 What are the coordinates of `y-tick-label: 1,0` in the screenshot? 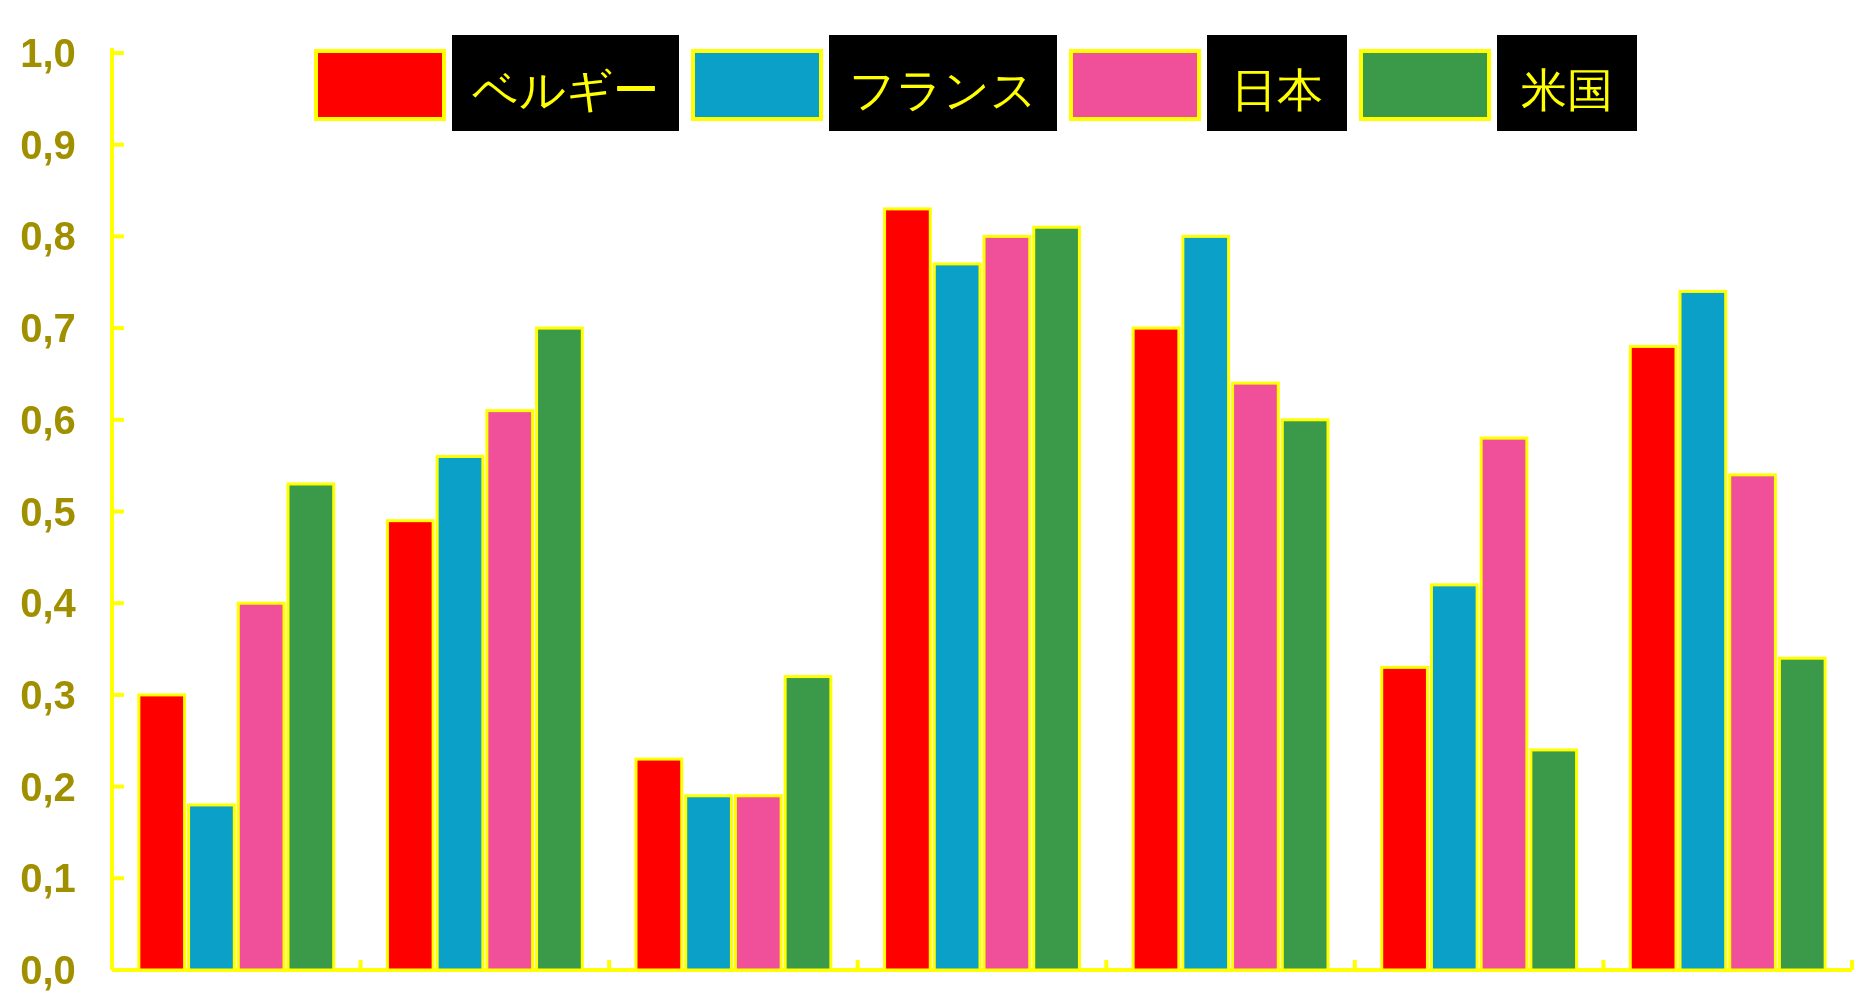 It's located at (48, 53).